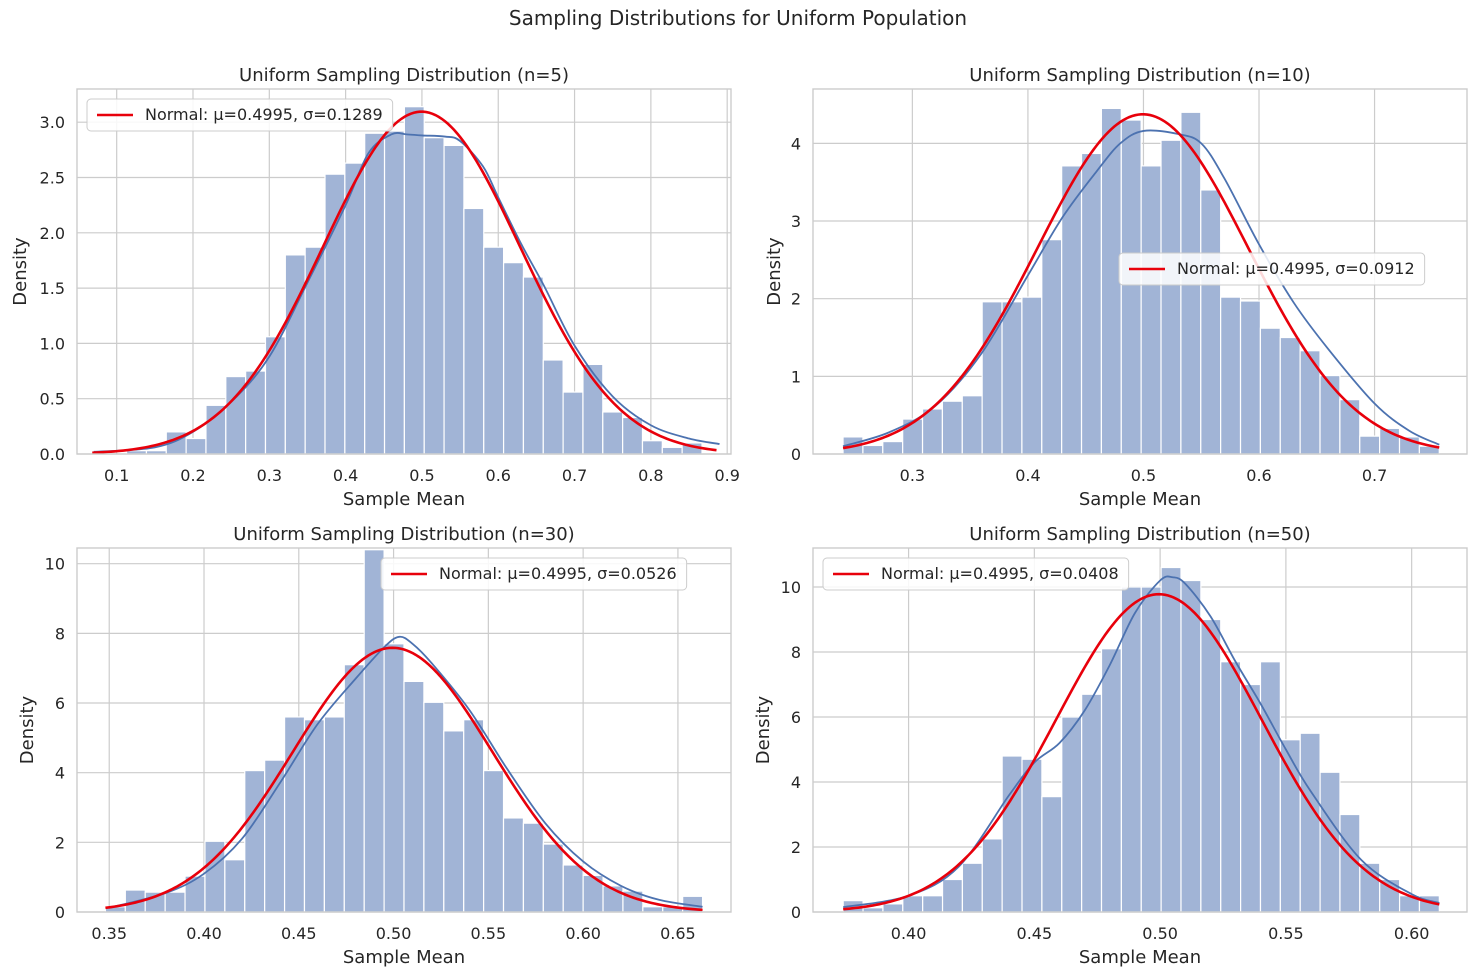 The width and height of the screenshot is (1476, 978). I want to click on y-tick-label: 2.0, so click(52, 233).